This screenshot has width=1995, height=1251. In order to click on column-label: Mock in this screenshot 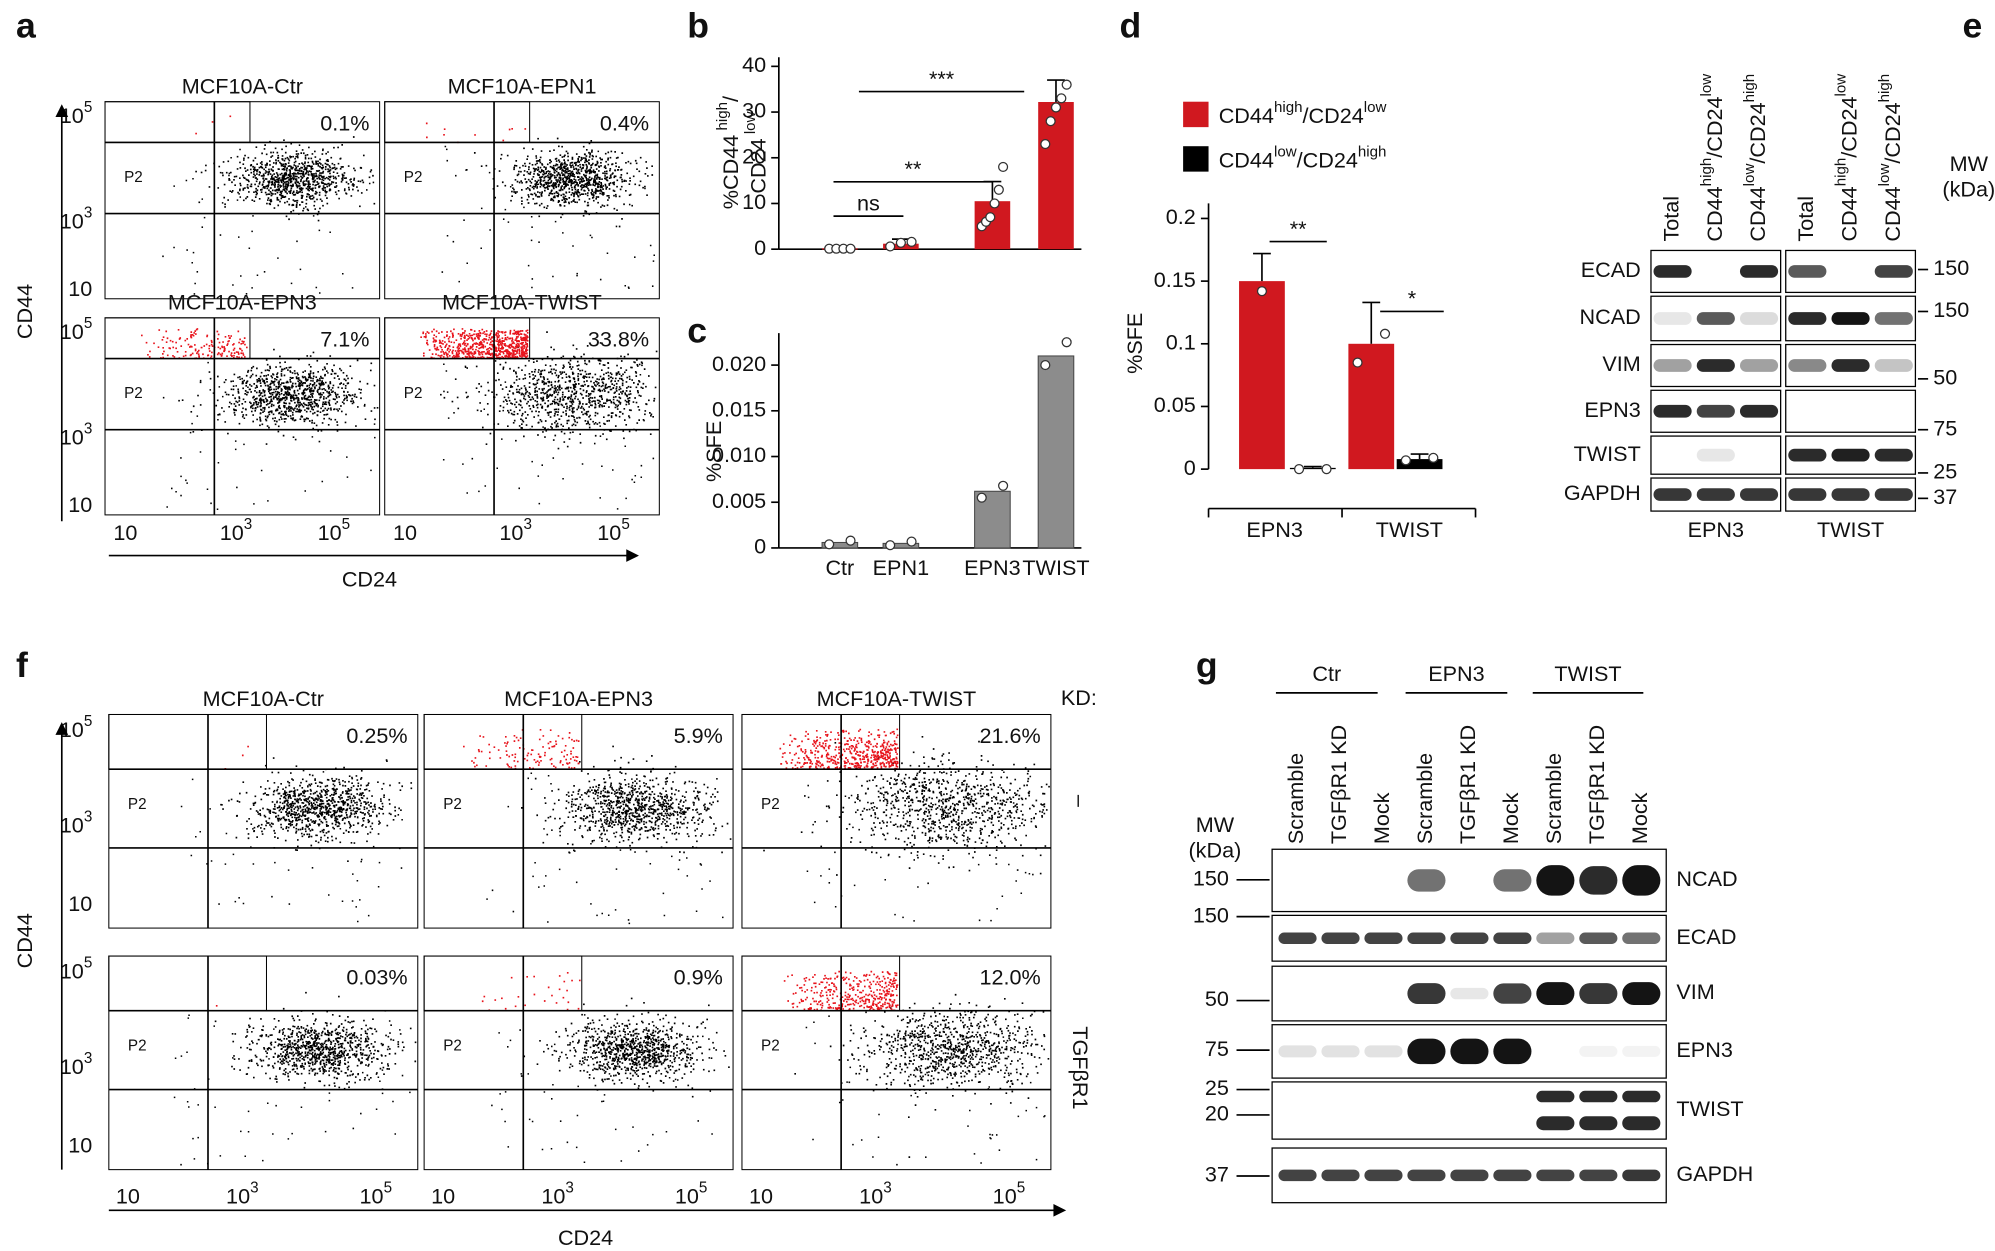, I will do `click(1510, 818)`.